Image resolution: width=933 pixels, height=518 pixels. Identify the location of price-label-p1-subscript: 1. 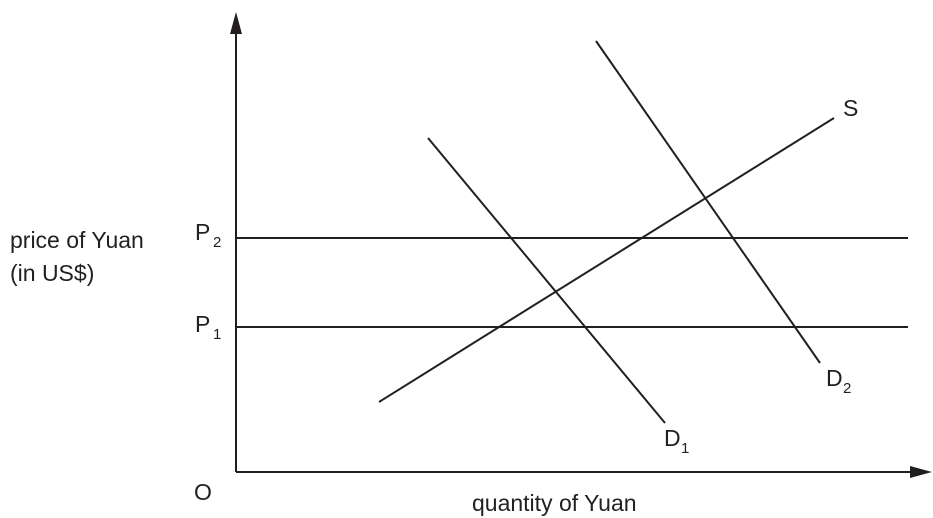
(217, 334).